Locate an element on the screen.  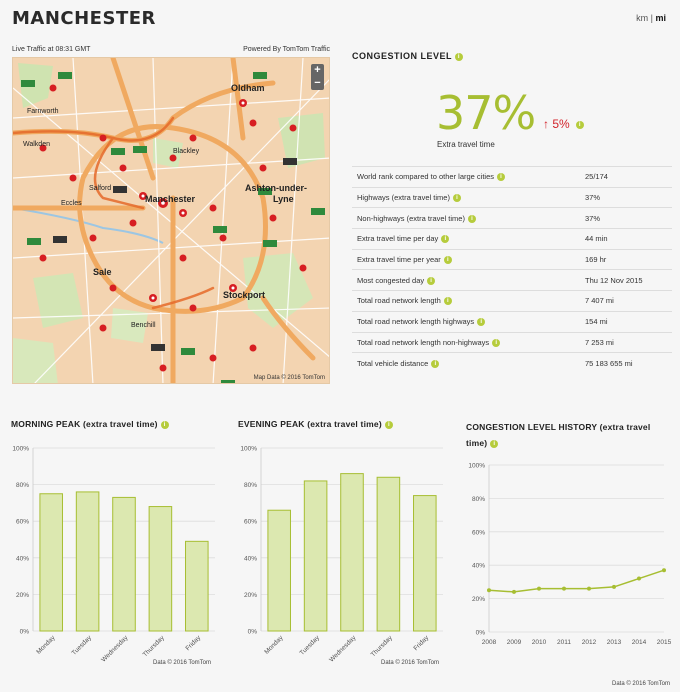
zoom-out-button: − is located at coordinates (317, 83).